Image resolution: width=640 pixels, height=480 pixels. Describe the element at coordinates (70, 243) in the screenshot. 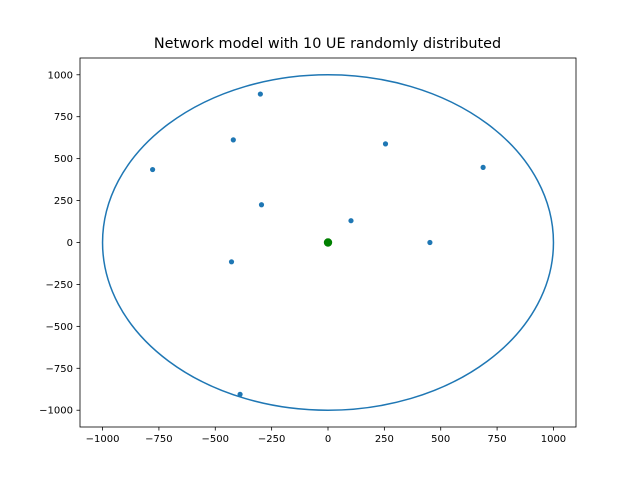

I see `y-tick-label-4: 0` at that location.